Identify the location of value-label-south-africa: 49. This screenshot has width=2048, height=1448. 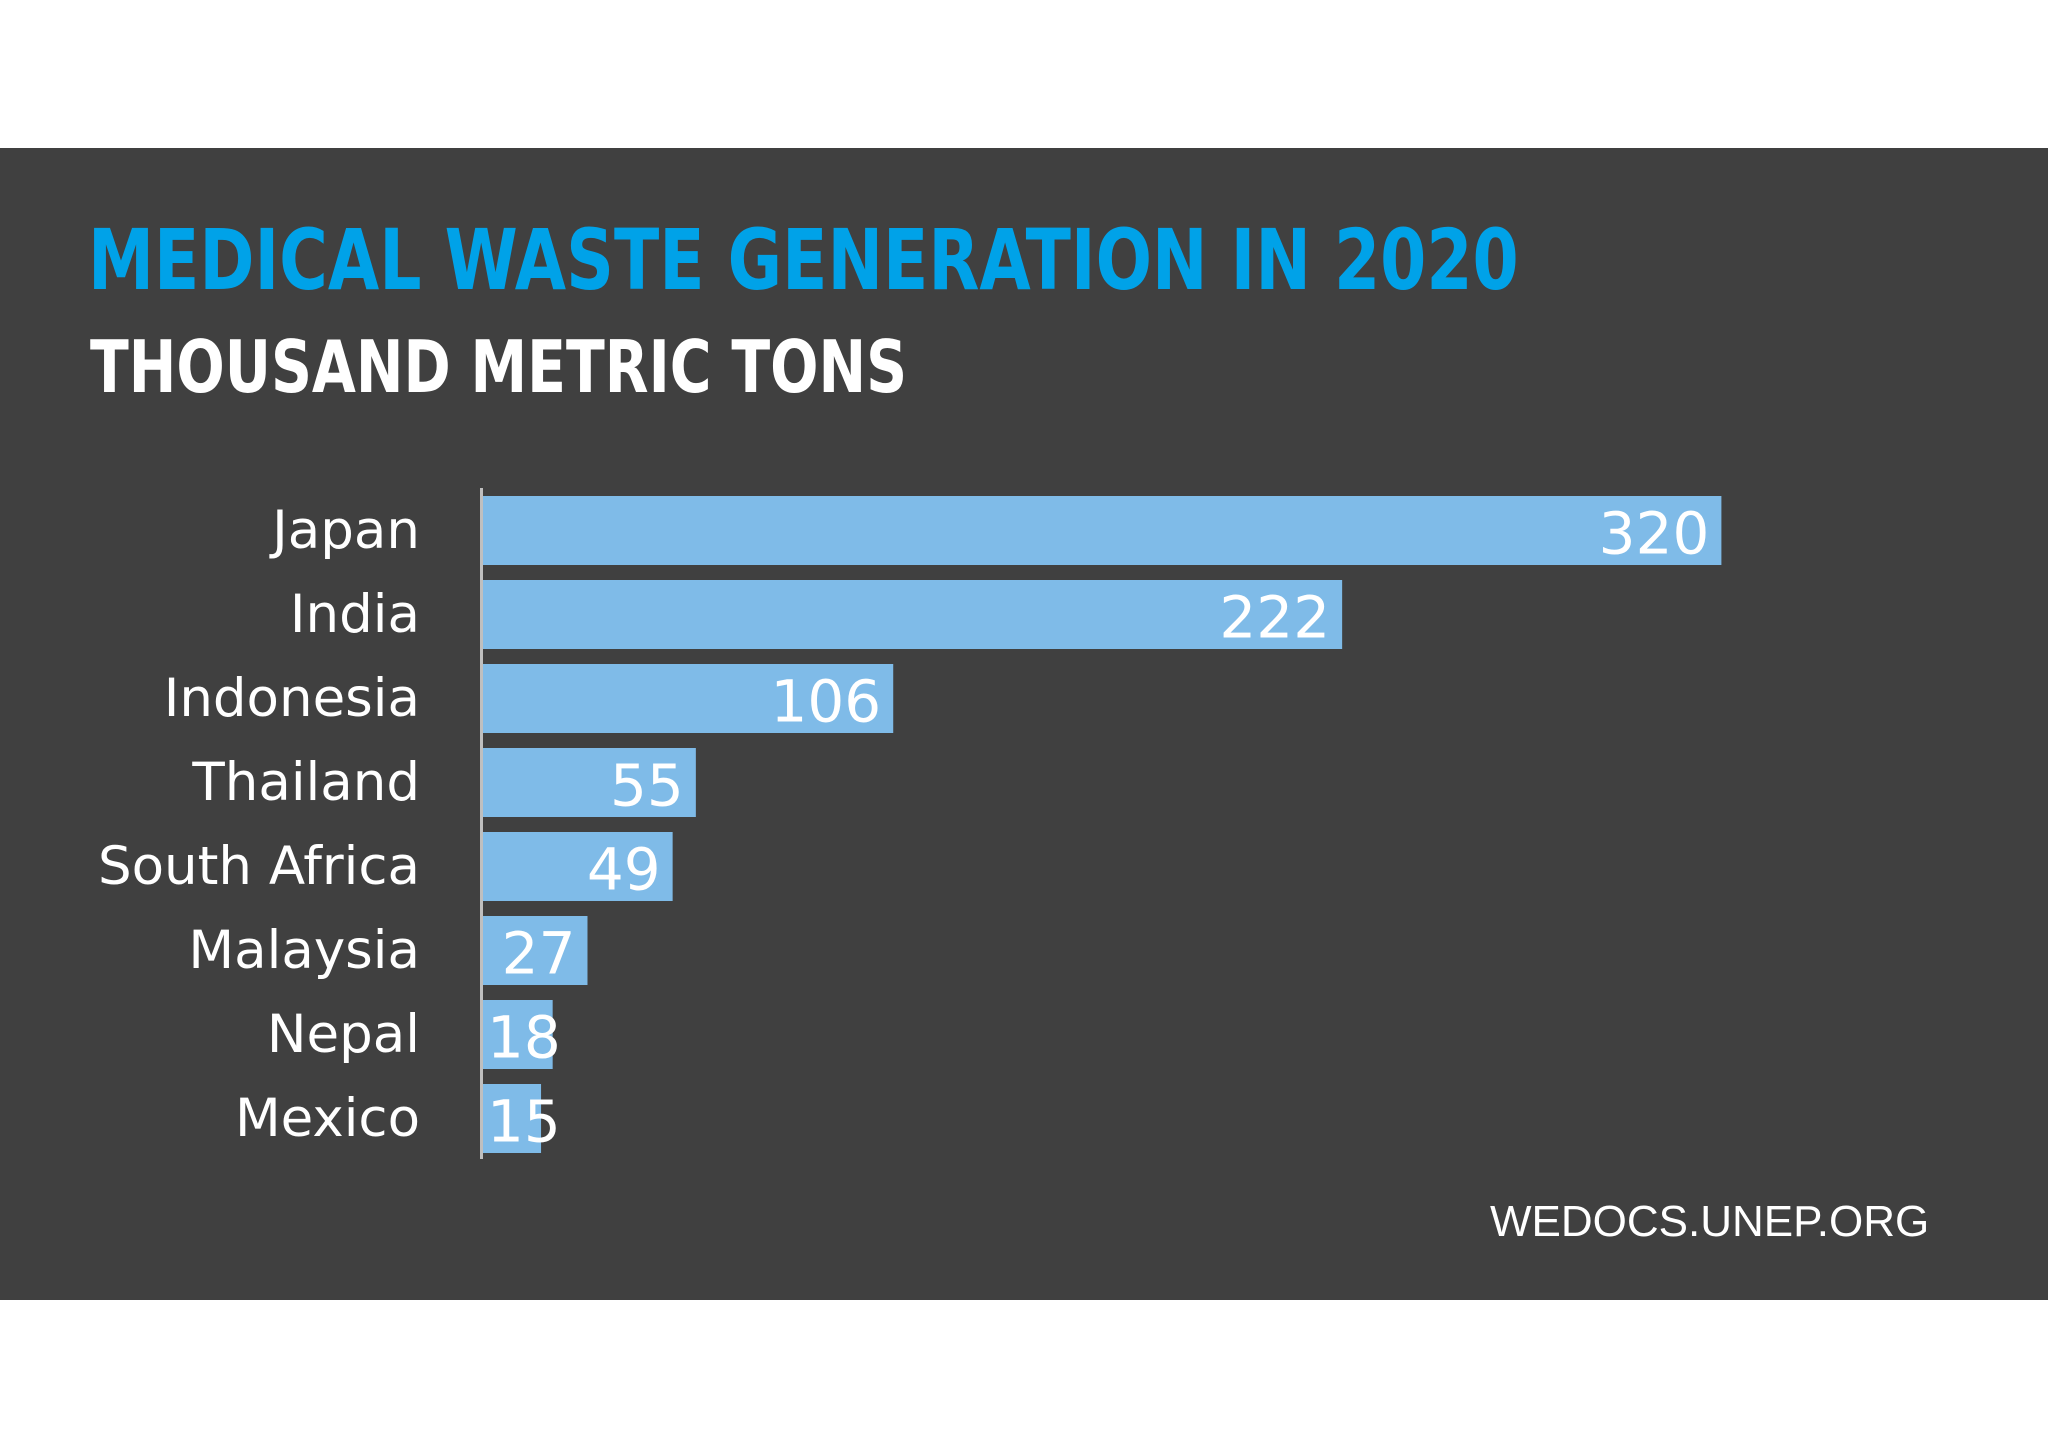
(624, 870).